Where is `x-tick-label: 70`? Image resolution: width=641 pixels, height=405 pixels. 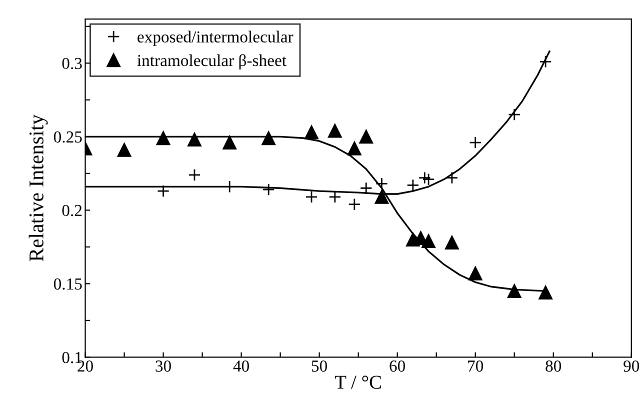
x-tick-label: 70 is located at coordinates (476, 366).